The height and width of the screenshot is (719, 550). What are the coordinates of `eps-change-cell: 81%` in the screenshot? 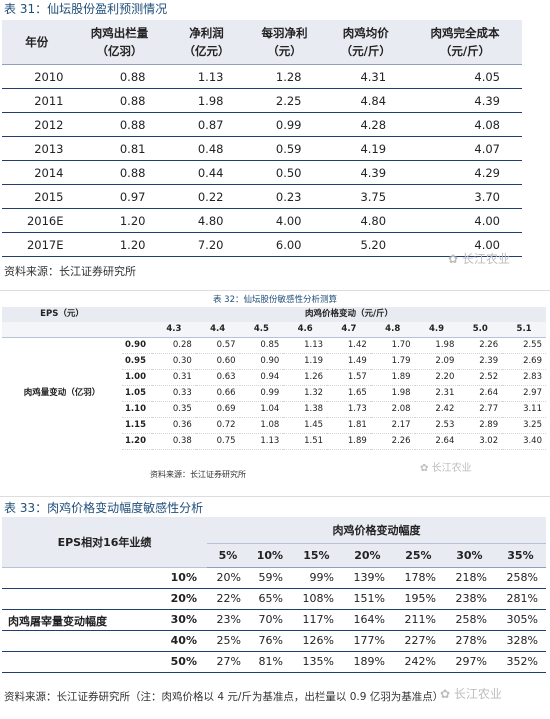 It's located at (269, 662).